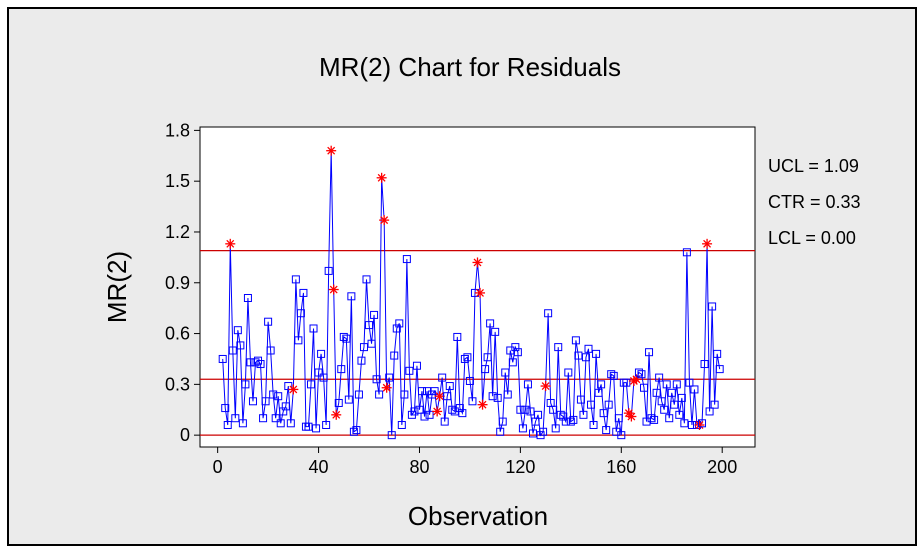 This screenshot has height=558, width=924. What do you see at coordinates (319, 467) in the screenshot?
I see `x-tick-label: 40` at bounding box center [319, 467].